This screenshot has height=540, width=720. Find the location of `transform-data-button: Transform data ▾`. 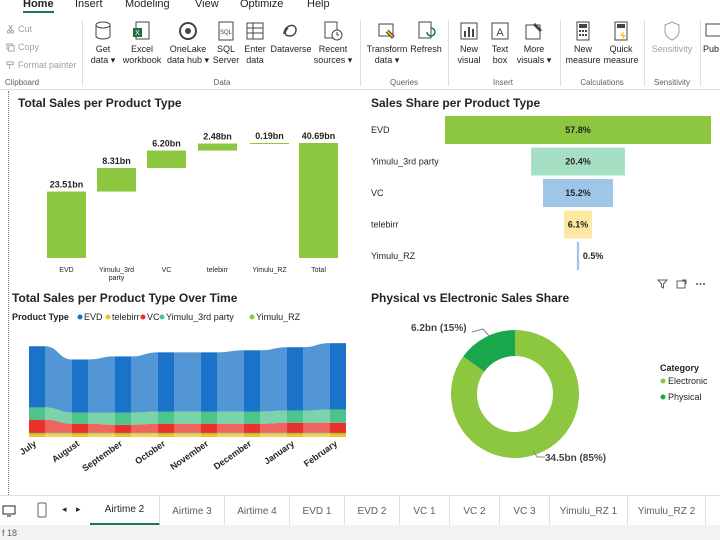

transform-data-button: Transform data ▾ is located at coordinates (387, 43).